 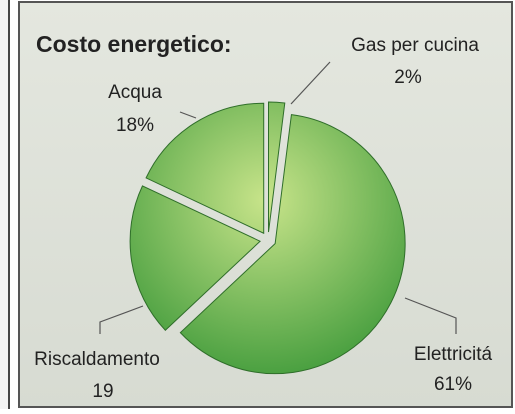 What do you see at coordinates (135, 92) in the screenshot?
I see `category-label: Acqua` at bounding box center [135, 92].